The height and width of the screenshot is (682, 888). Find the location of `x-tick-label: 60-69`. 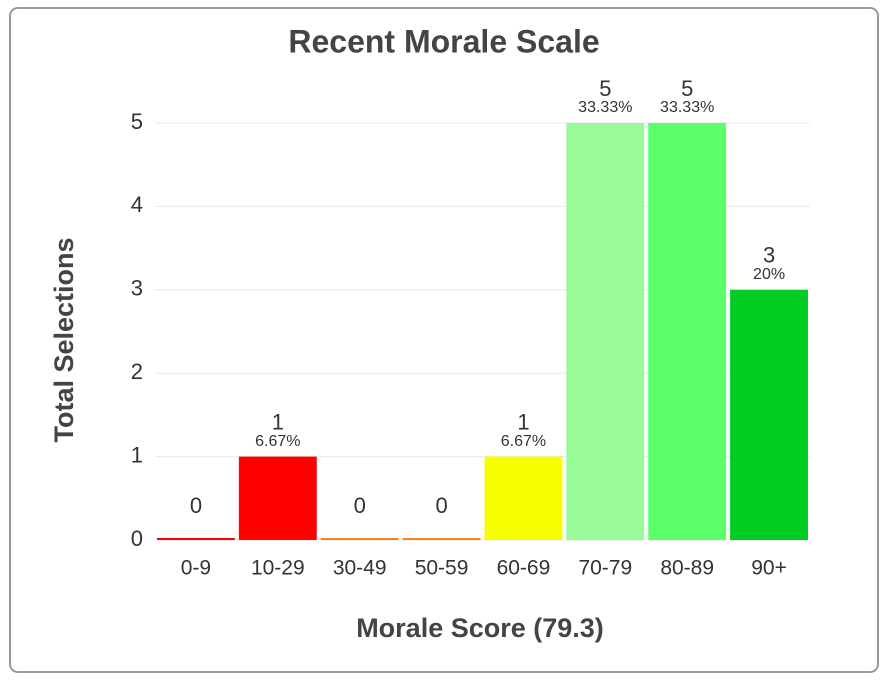

x-tick-label: 60-69 is located at coordinates (524, 568).